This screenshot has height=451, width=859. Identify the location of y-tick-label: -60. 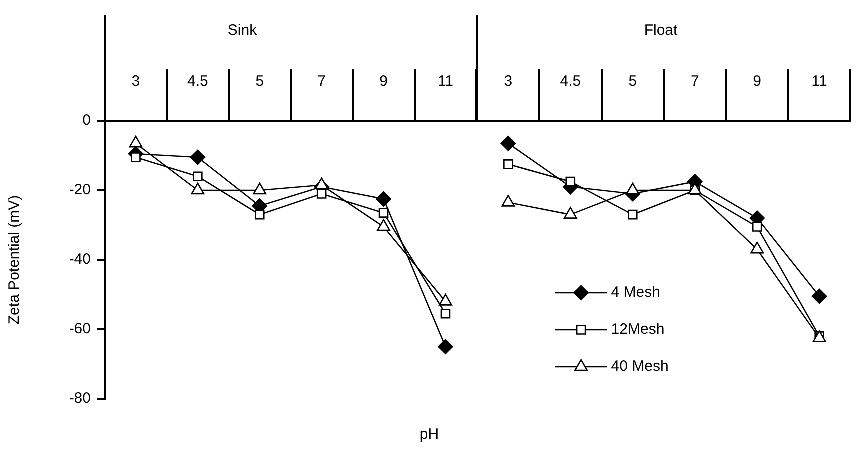
(80, 329).